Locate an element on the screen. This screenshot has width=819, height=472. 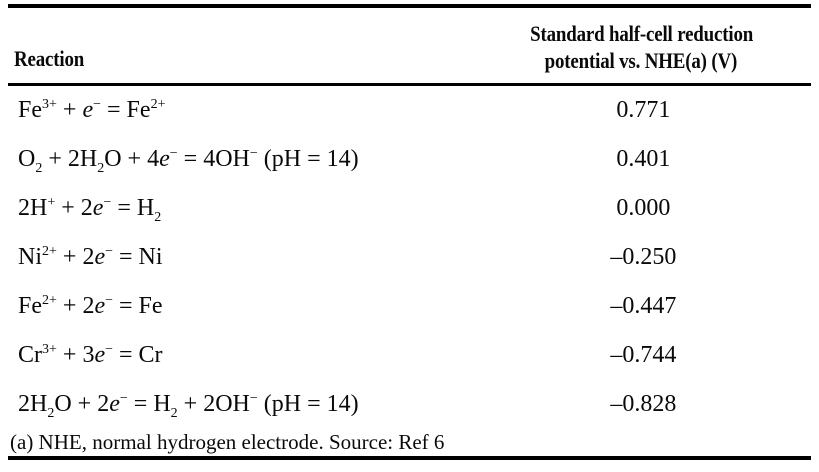
reaction-column-header-cell: Reaction is located at coordinates (240, 45).